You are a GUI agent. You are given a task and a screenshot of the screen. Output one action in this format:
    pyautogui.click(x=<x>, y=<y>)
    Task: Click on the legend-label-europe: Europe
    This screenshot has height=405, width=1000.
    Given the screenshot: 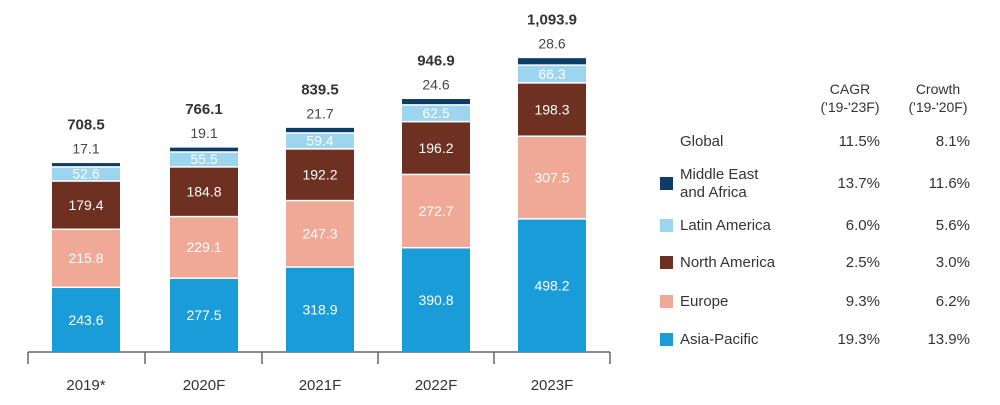 What is the action you would take?
    pyautogui.click(x=704, y=302)
    